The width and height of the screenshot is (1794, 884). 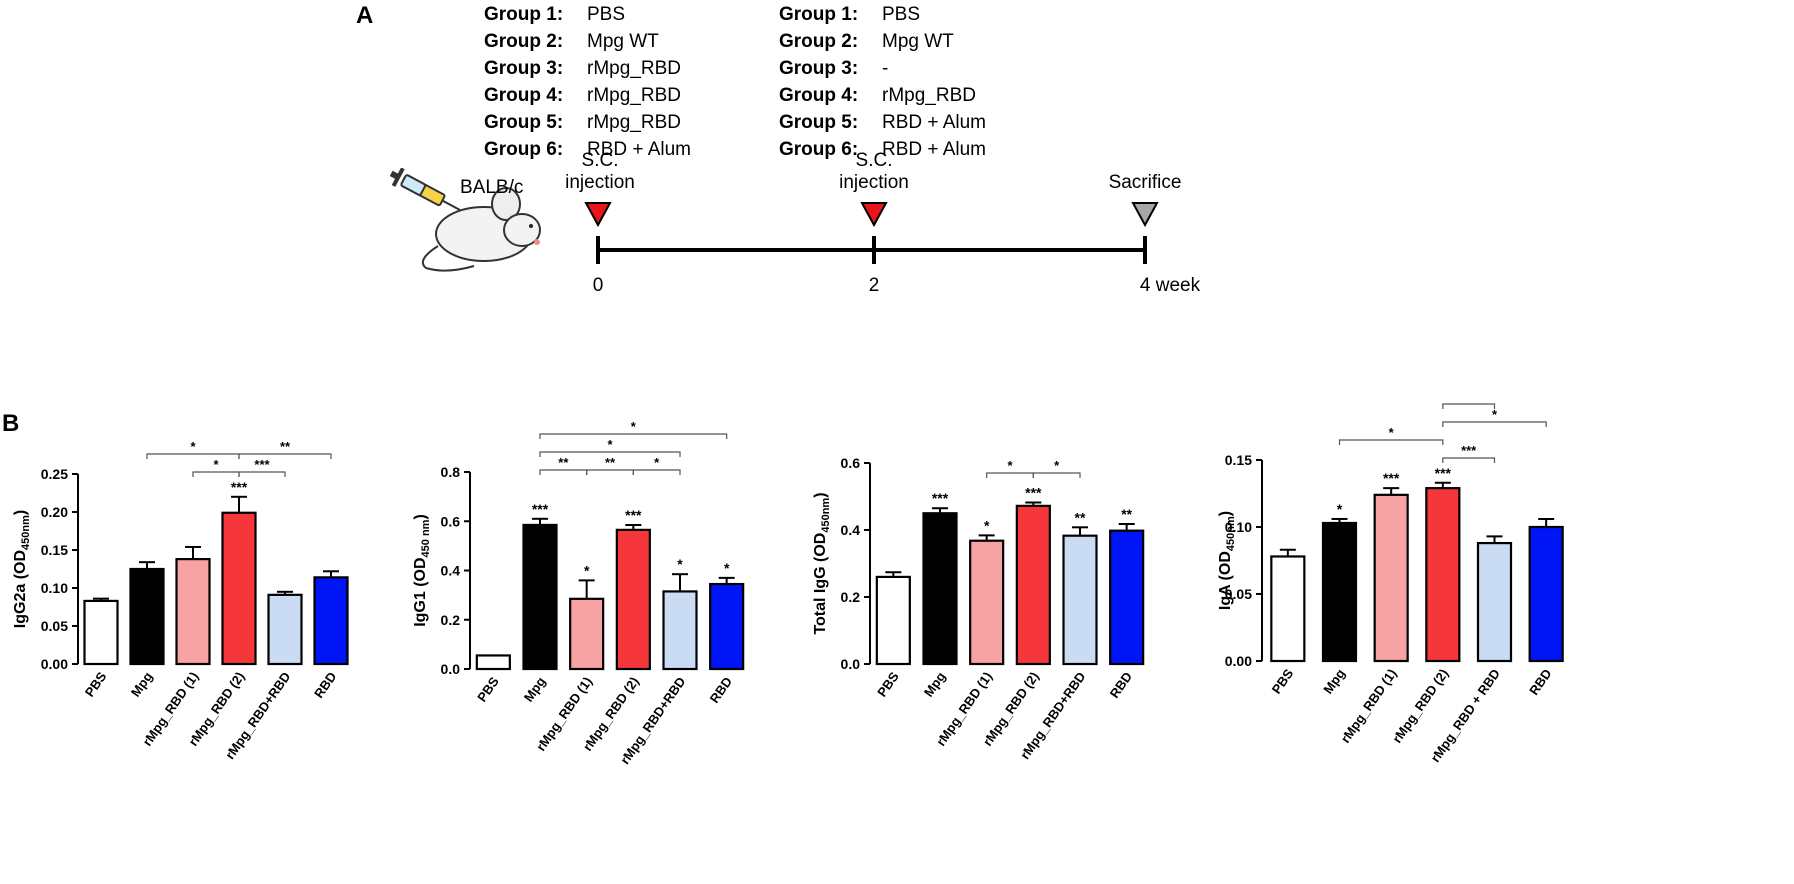 I want to click on y-tick-label: 0.4, so click(x=851, y=530).